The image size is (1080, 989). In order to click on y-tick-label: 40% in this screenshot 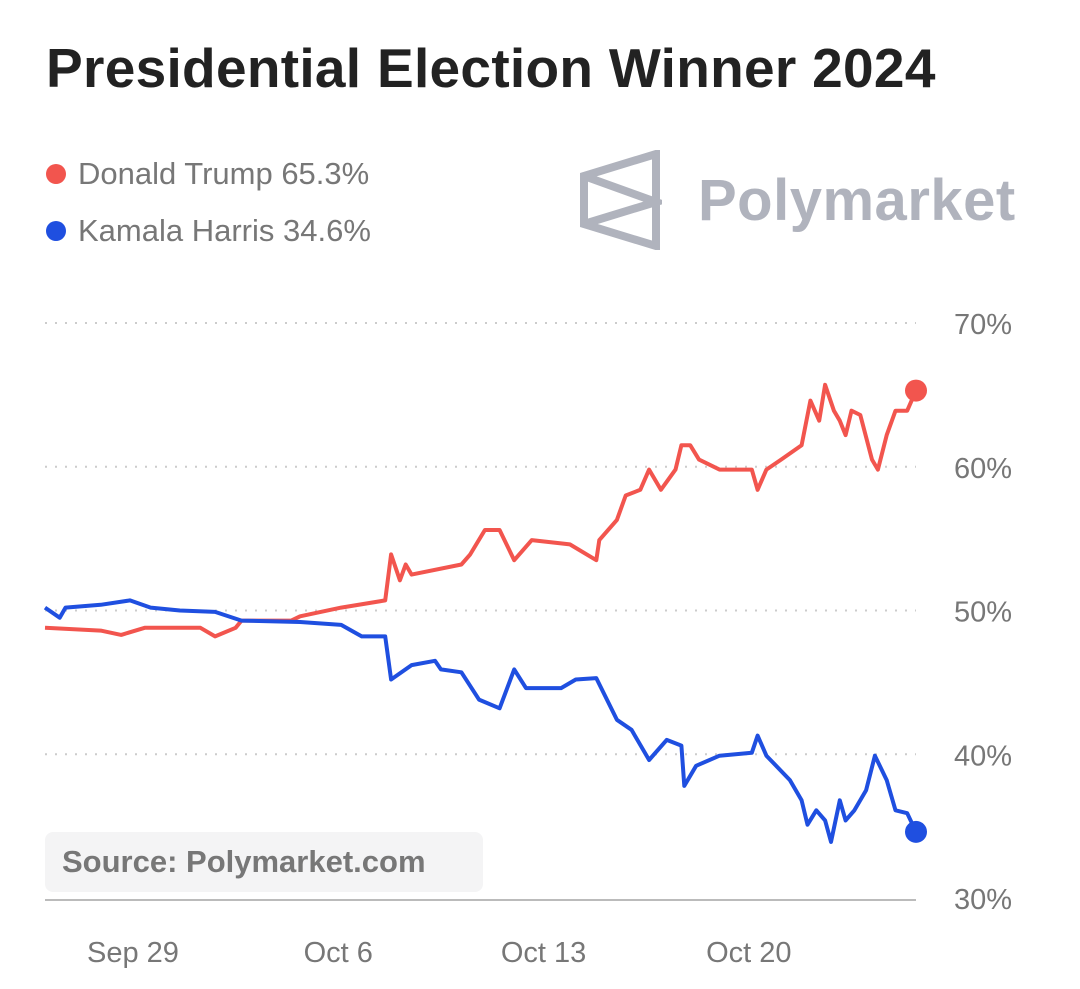, I will do `click(983, 756)`.